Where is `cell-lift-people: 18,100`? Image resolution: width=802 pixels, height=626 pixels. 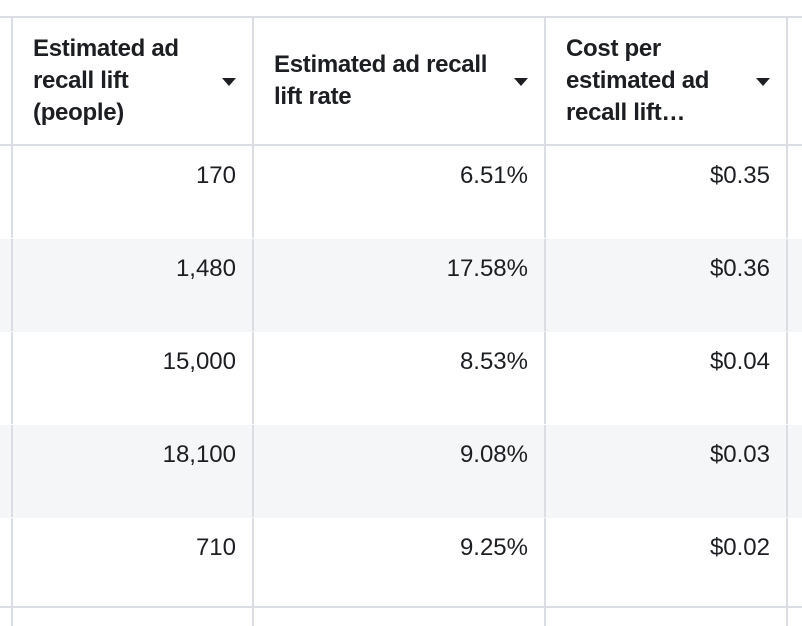
cell-lift-people: 18,100 is located at coordinates (133, 471).